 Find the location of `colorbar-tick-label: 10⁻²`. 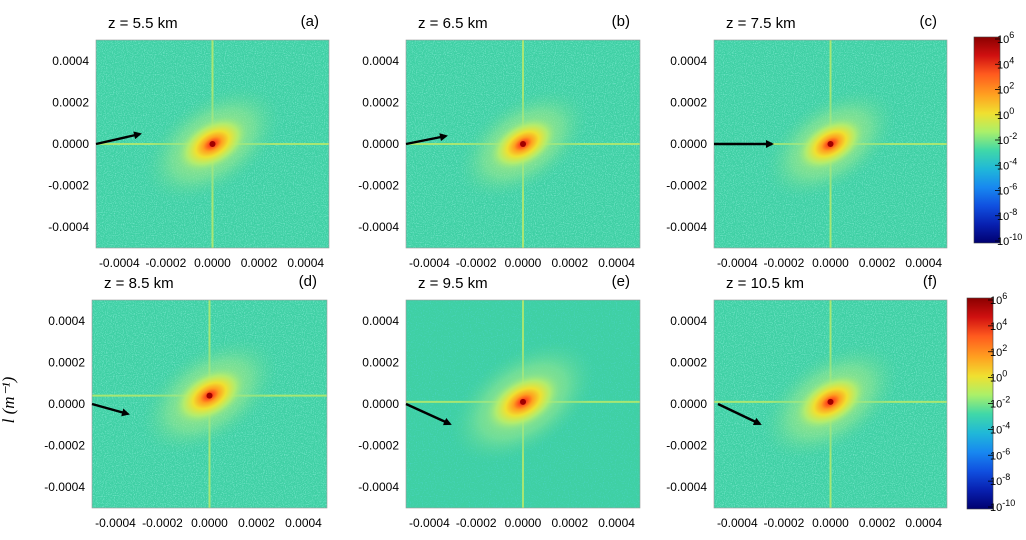

colorbar-tick-label: 10⁻² is located at coordinates (1000, 403).